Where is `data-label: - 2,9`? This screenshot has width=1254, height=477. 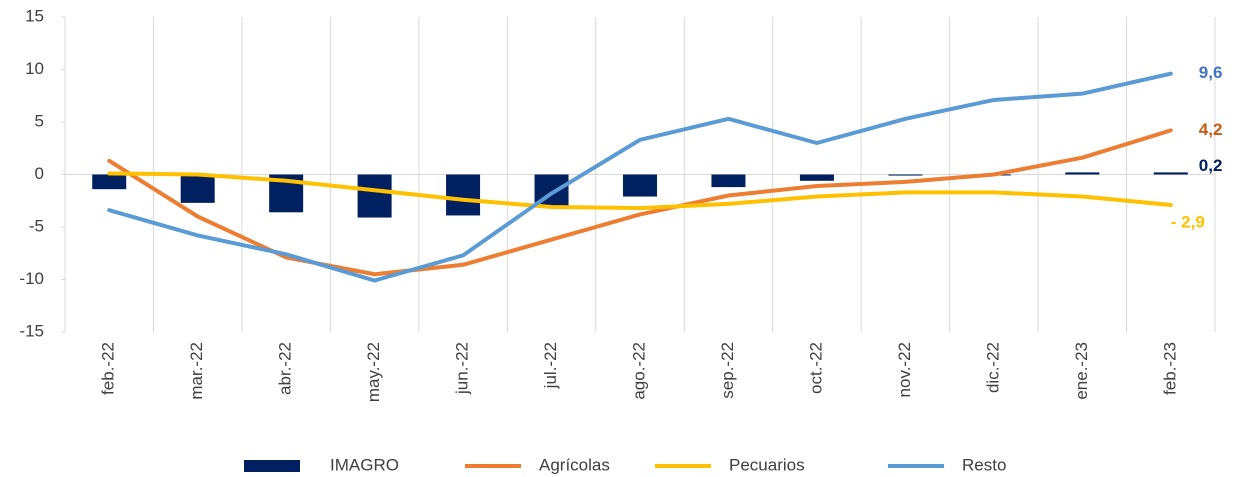 data-label: - 2,9 is located at coordinates (1188, 221).